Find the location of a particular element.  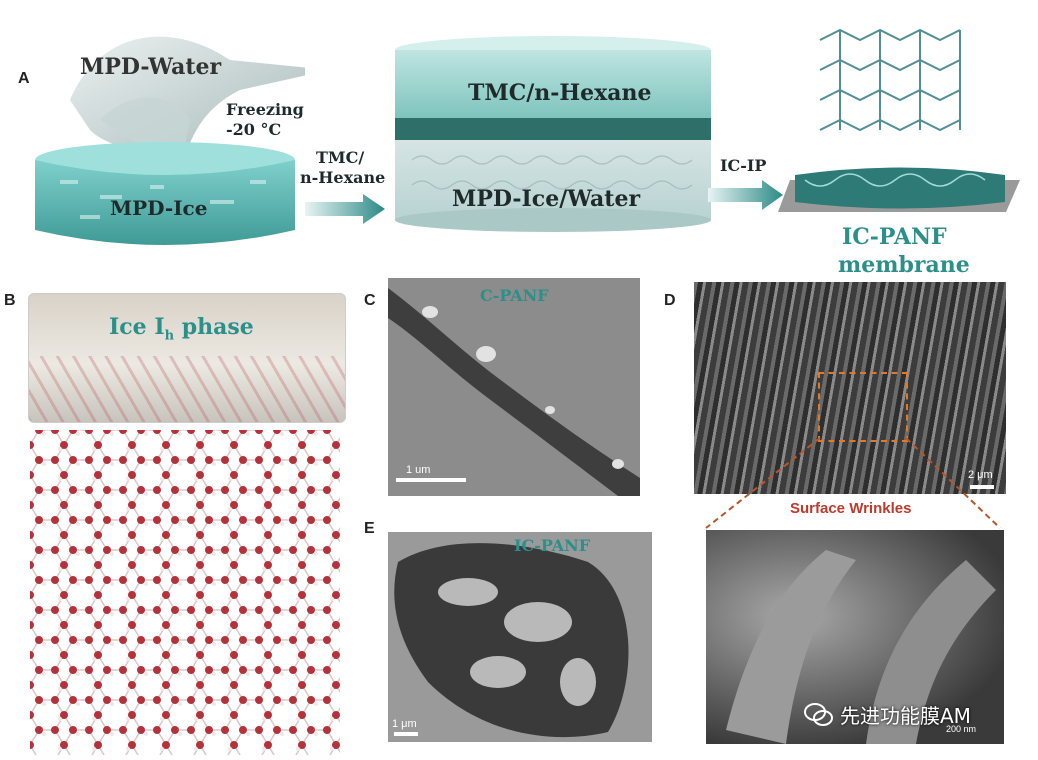

reagent-label-line1: TMC/ is located at coordinates (340, 157).